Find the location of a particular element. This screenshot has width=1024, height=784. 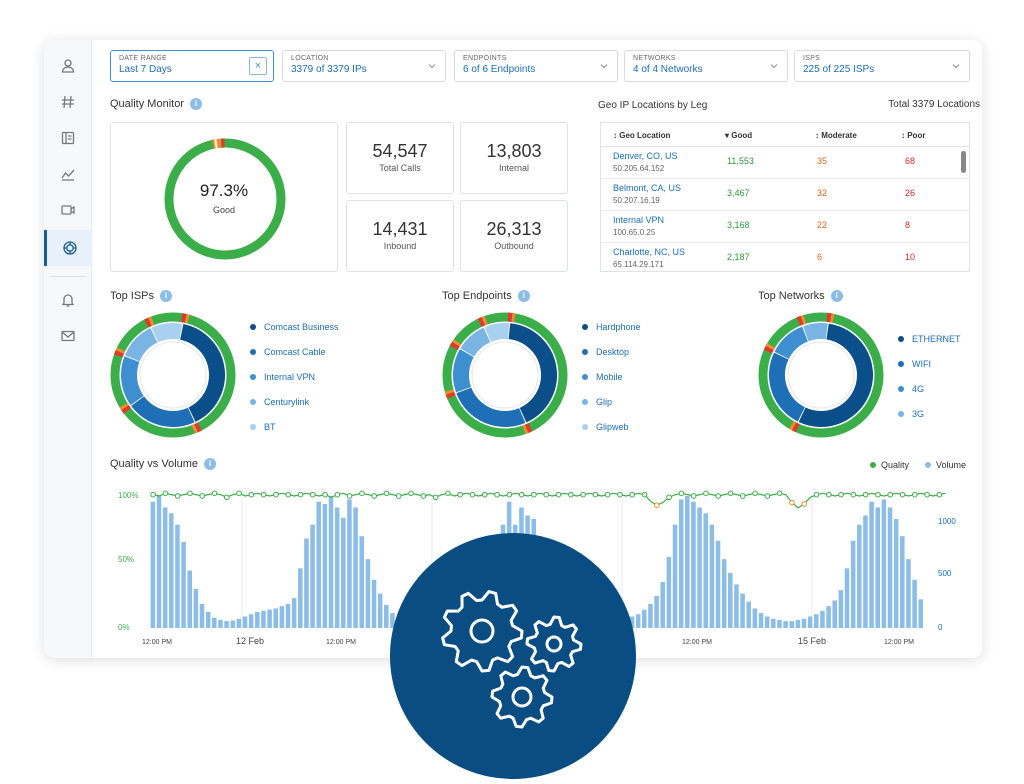

bell-icon is located at coordinates (68, 300).